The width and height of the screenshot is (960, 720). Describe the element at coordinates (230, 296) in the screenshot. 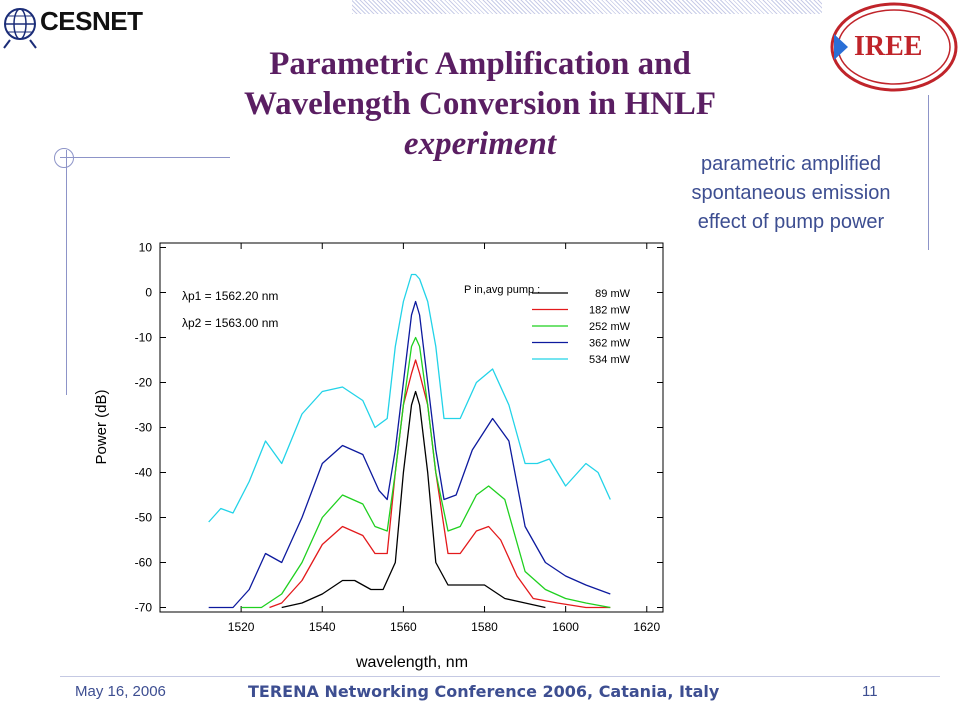

I see `lambda1-annotation: λp1 = 1562.20 nm` at that location.